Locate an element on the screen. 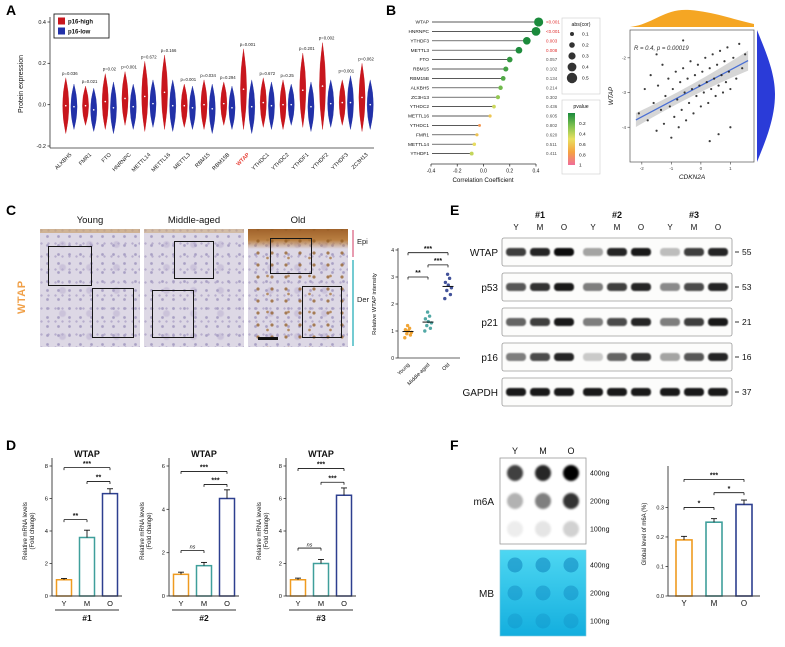  pvalue-legend-label: 1 is located at coordinates (580, 166).